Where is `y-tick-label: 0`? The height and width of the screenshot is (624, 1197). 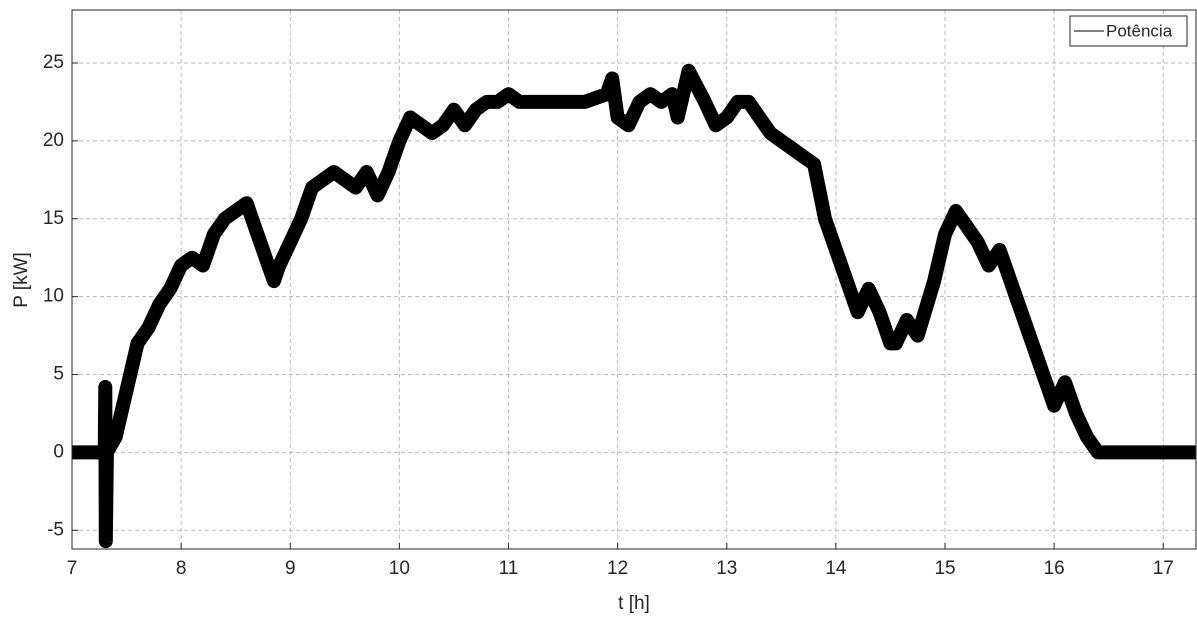 y-tick-label: 0 is located at coordinates (58, 451).